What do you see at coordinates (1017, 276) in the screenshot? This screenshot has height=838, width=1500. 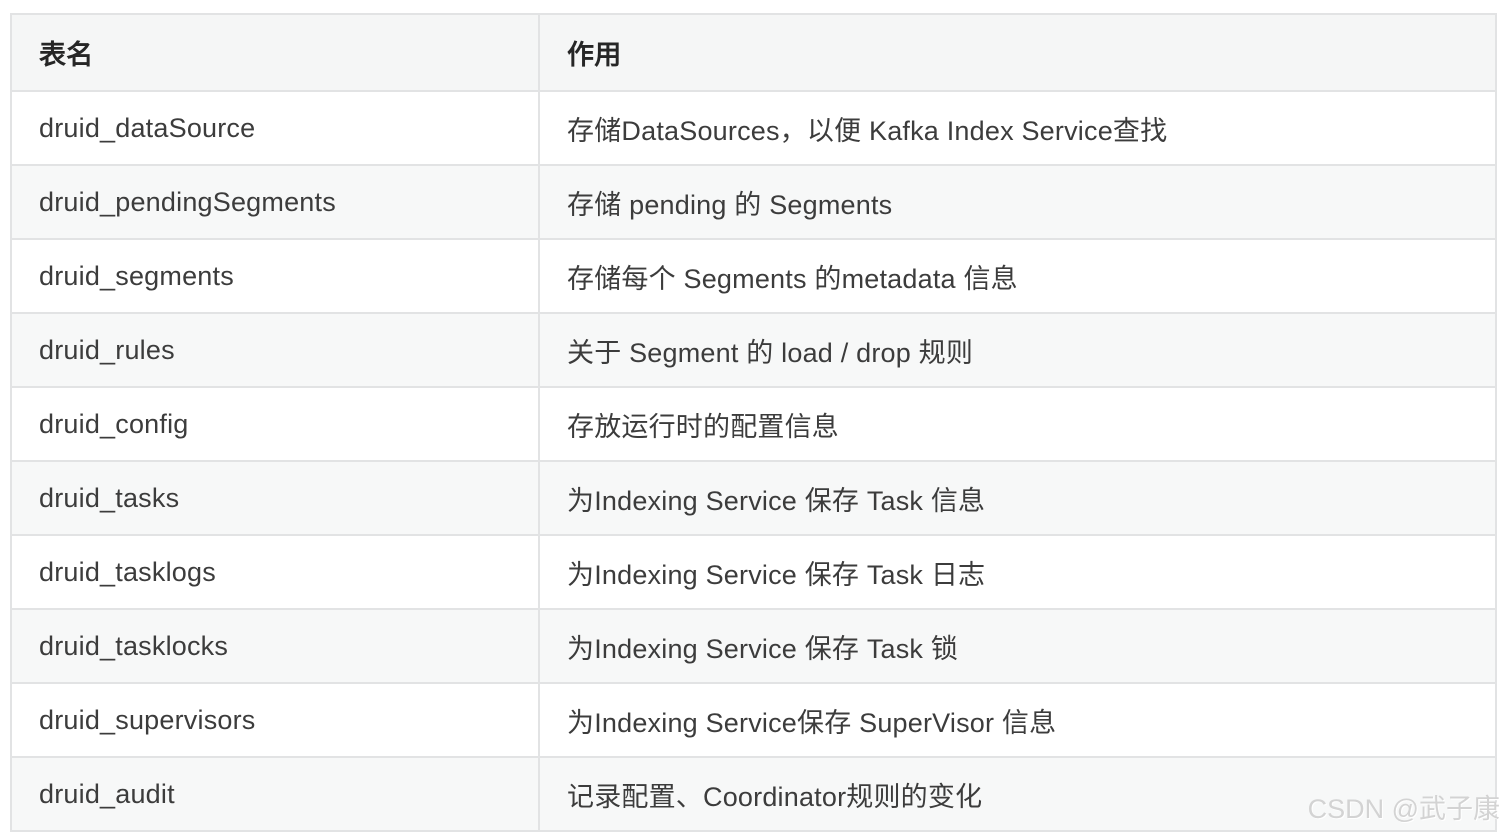 I see `table-purpose-cell: 存储每个 Segments 的metadata 信息` at bounding box center [1017, 276].